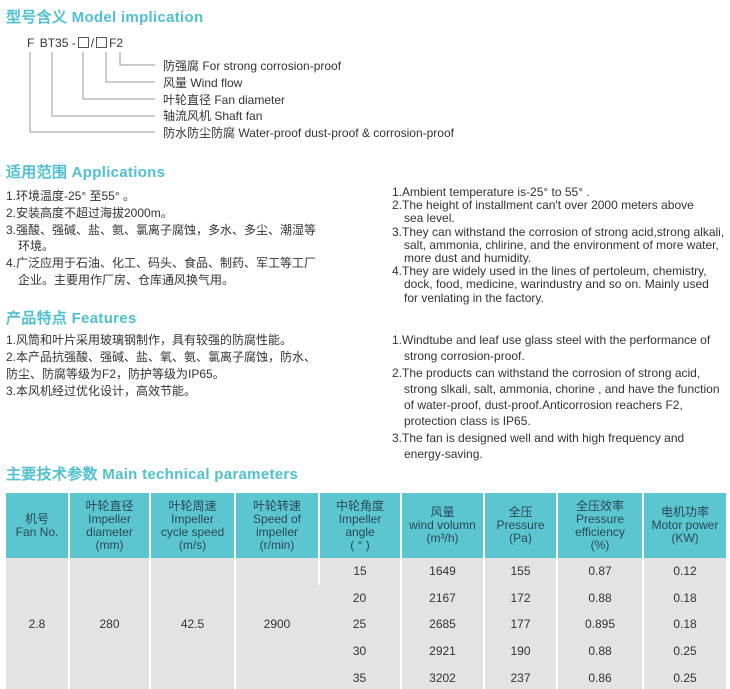 The height and width of the screenshot is (689, 730). I want to click on model-code: F BT35 - / F2, so click(75, 43).